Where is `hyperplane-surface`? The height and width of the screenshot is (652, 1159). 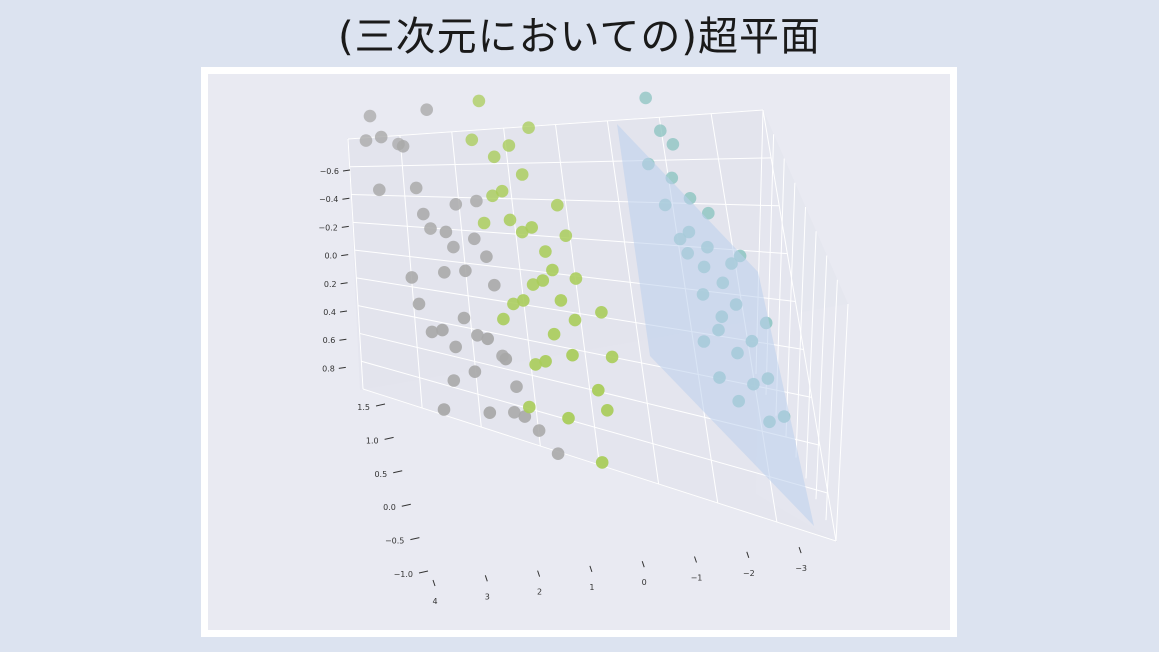 hyperplane-surface is located at coordinates (715, 325).